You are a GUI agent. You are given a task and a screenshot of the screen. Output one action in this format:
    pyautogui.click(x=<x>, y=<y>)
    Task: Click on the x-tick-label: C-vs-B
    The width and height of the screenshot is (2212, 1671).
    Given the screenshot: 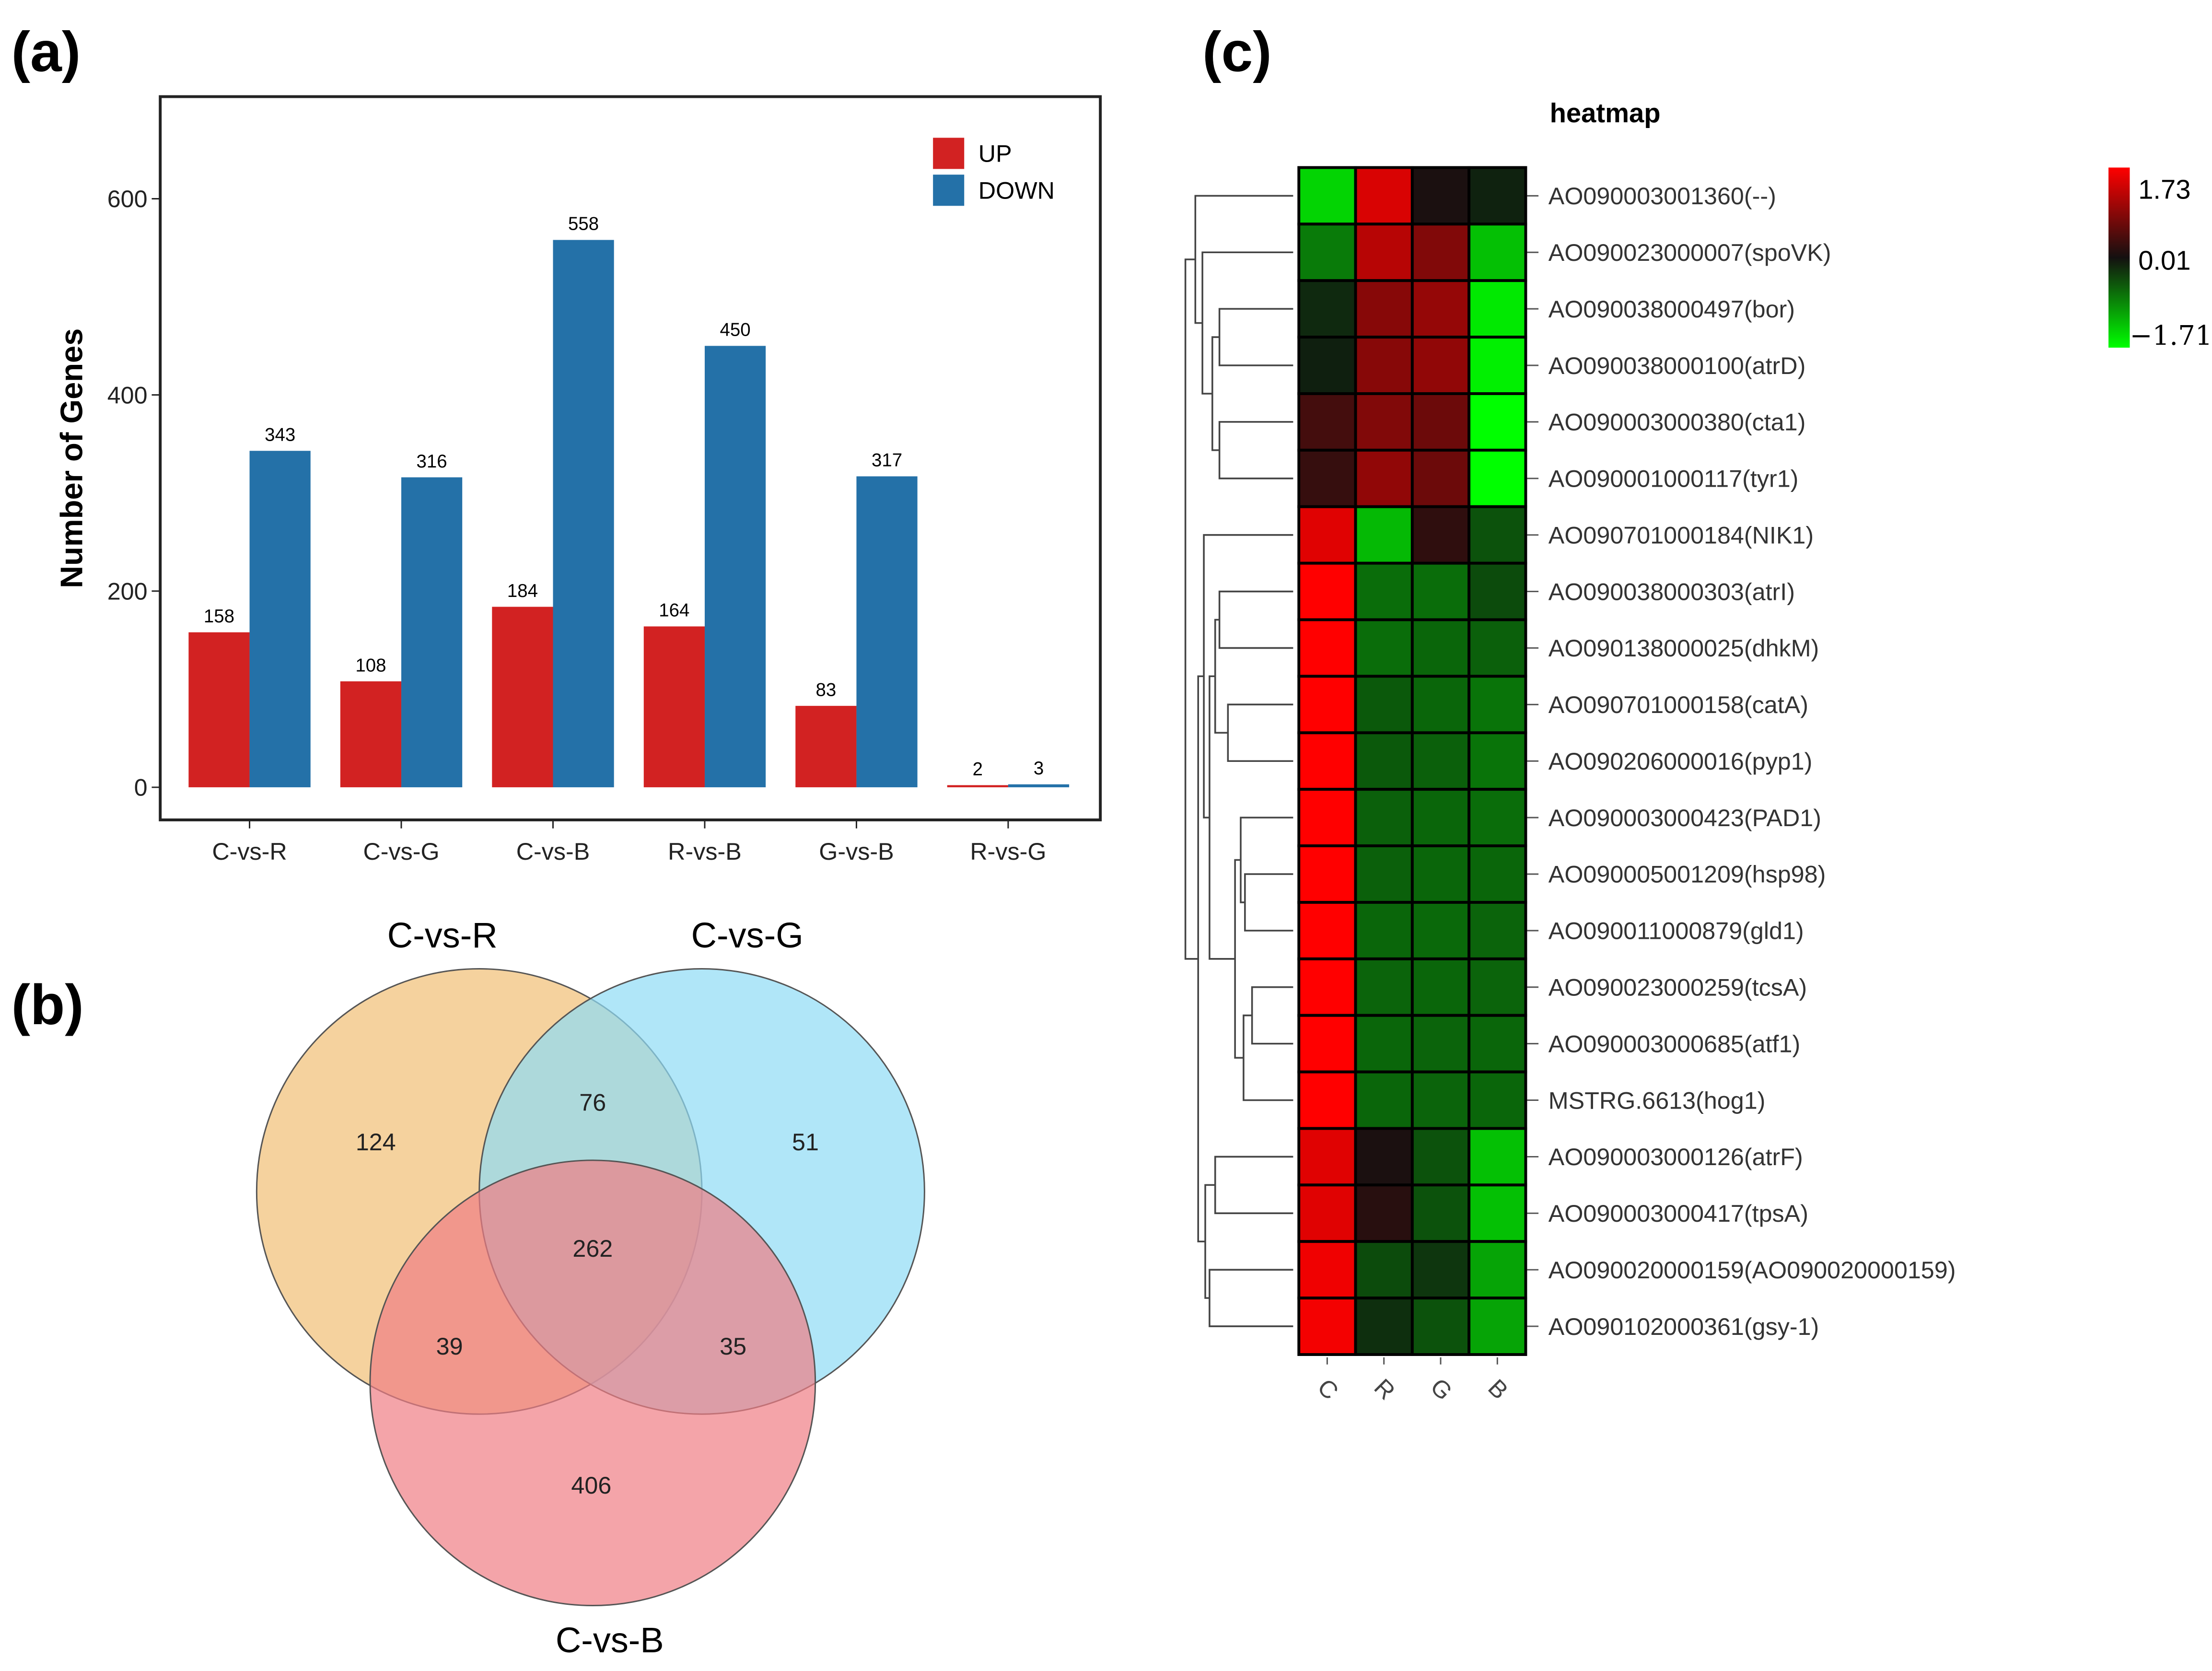 What is the action you would take?
    pyautogui.click(x=553, y=851)
    